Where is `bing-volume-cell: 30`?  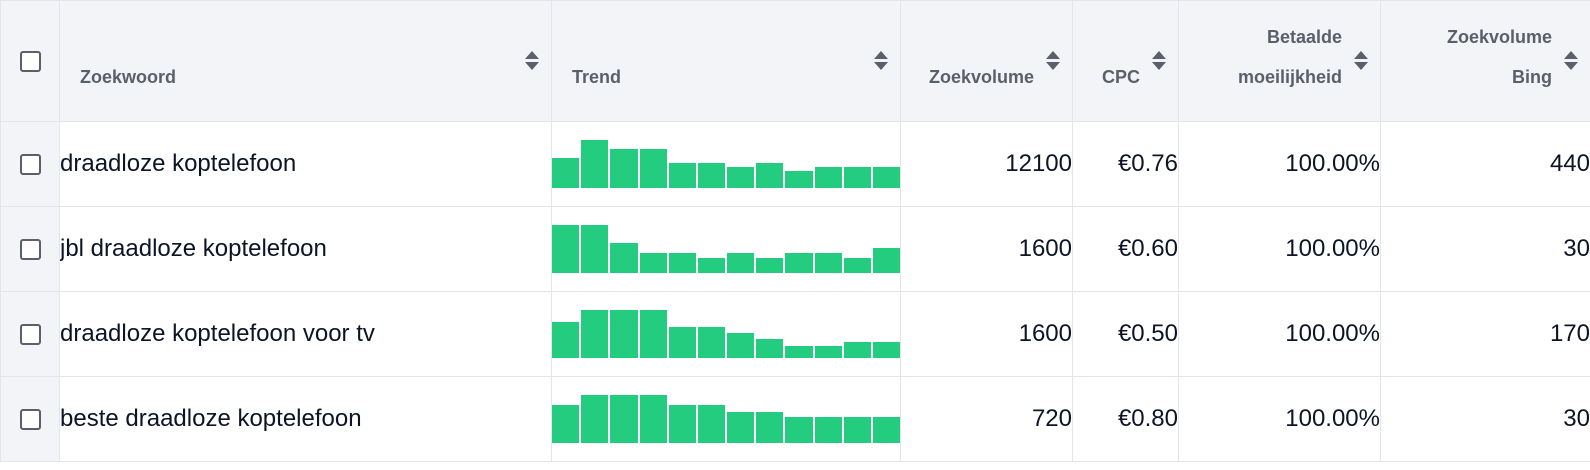
bing-volume-cell: 30 is located at coordinates (1485, 249).